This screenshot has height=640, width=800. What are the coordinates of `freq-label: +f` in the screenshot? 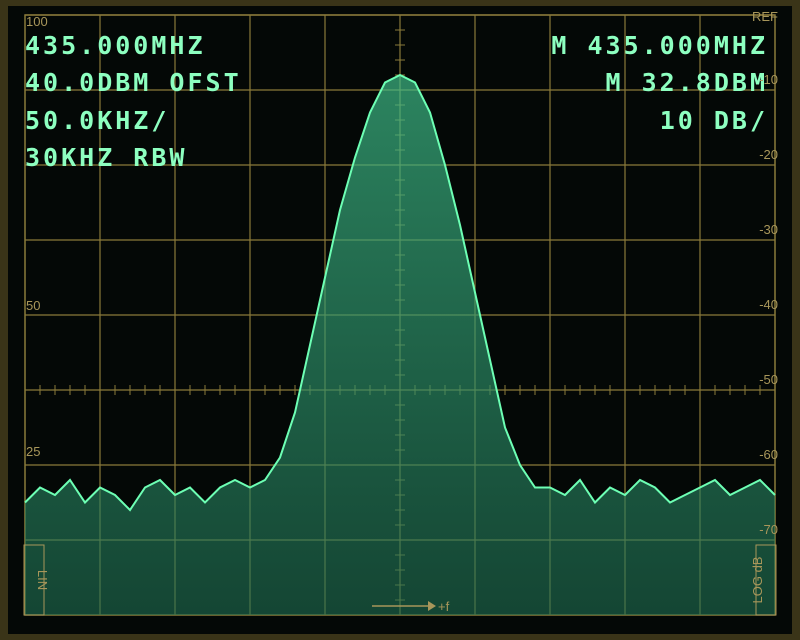 It's located at (444, 606).